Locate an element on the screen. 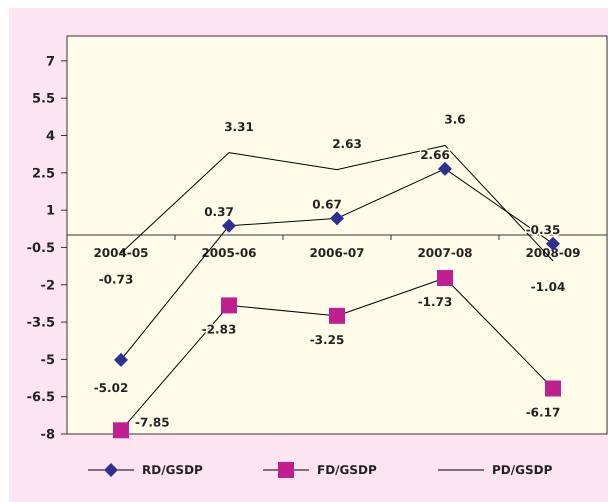  data-label: 2.63 is located at coordinates (347, 143).